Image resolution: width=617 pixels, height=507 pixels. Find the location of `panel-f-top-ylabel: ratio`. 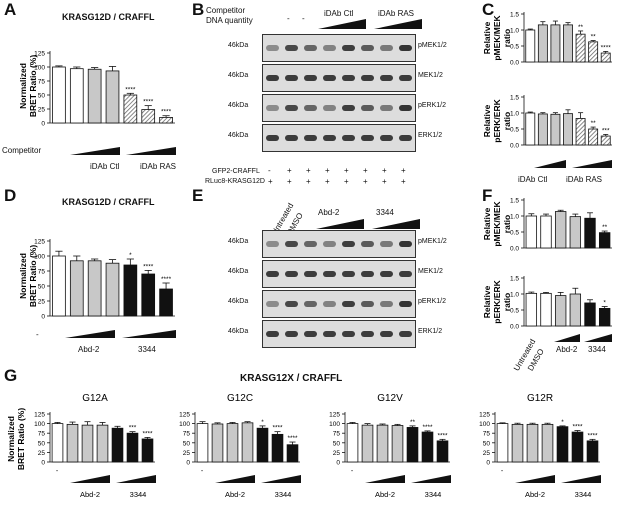

panel-f-top-ylabel: ratio is located at coordinates (507, 224).